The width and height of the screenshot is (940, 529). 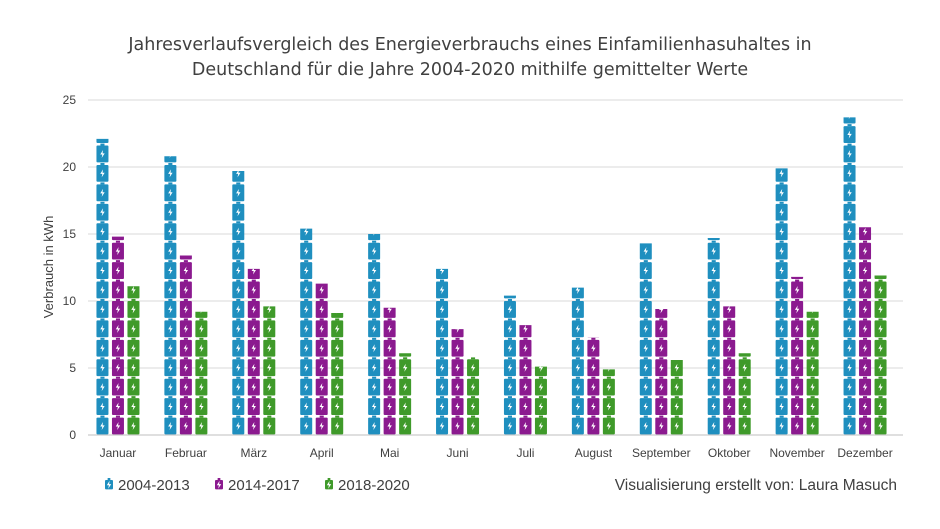 What do you see at coordinates (525, 453) in the screenshot?
I see `x-tick-label: Juli` at bounding box center [525, 453].